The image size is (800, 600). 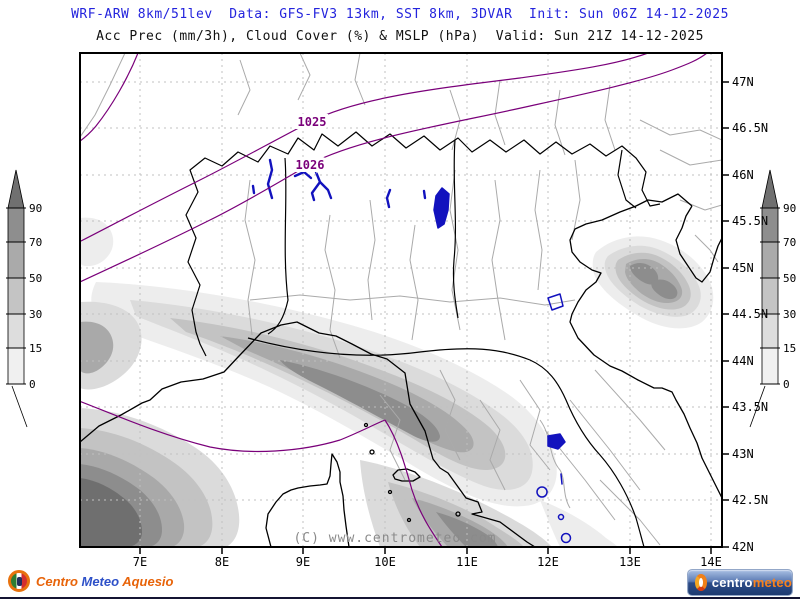 I want to click on y-tick-label: 43.5N, so click(x=750, y=407).